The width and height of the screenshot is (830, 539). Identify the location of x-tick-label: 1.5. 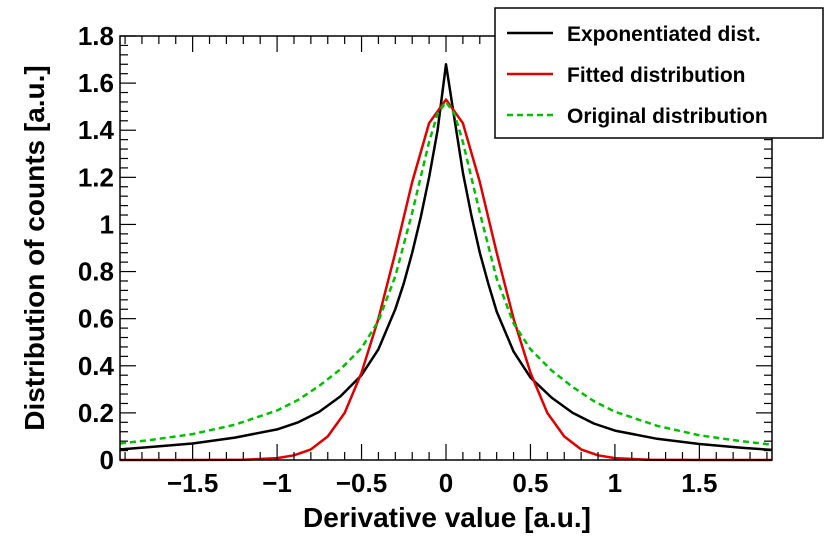
(699, 483).